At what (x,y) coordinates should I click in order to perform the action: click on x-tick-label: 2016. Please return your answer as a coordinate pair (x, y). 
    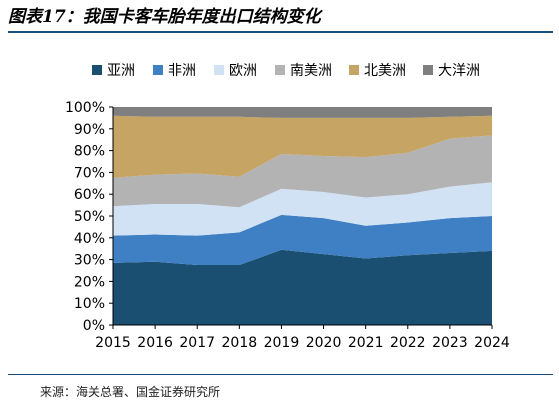
    Looking at the image, I should click on (155, 343).